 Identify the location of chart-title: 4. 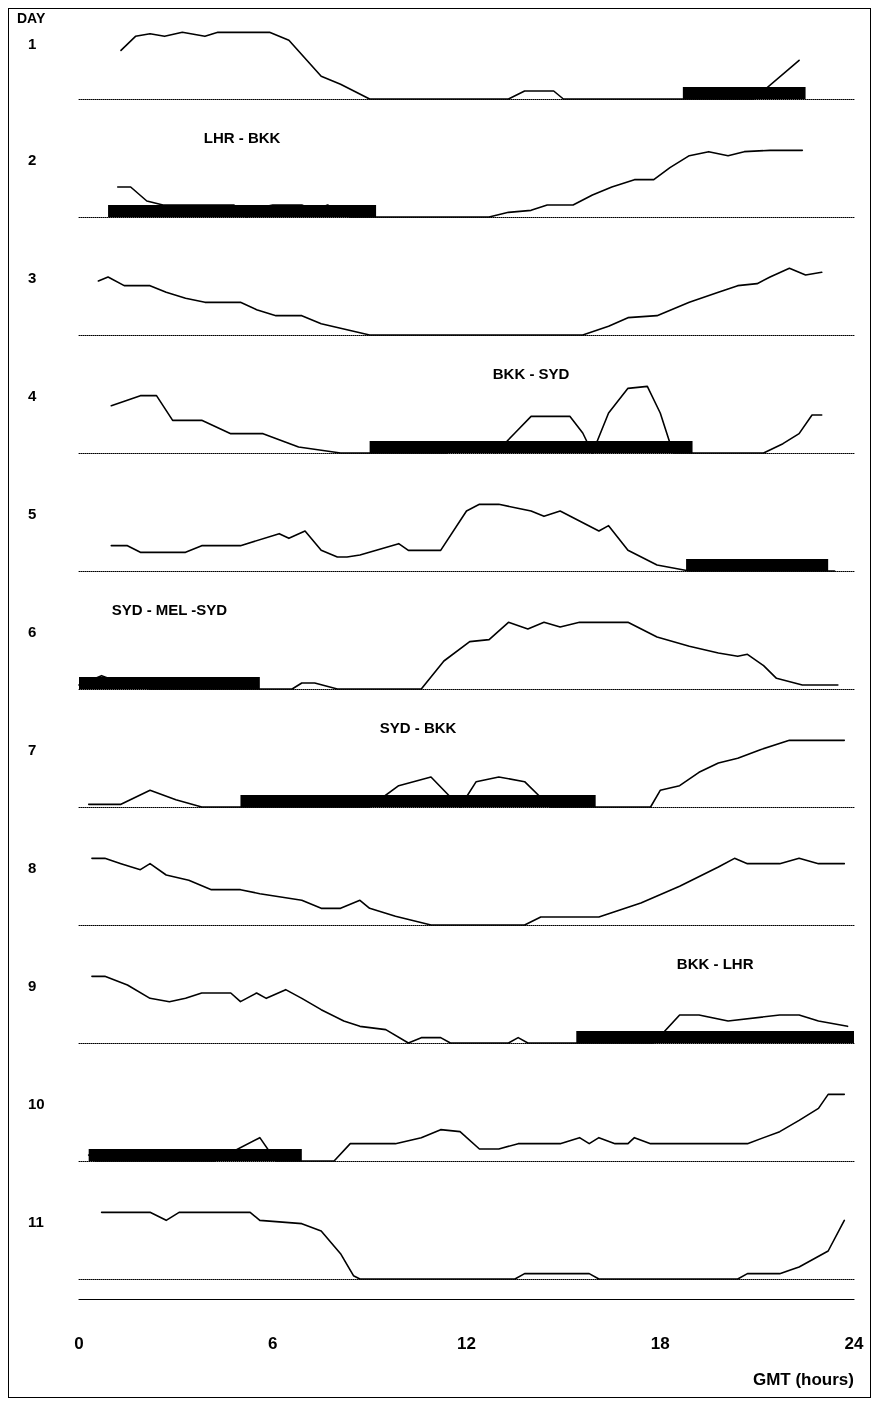
(32, 395).